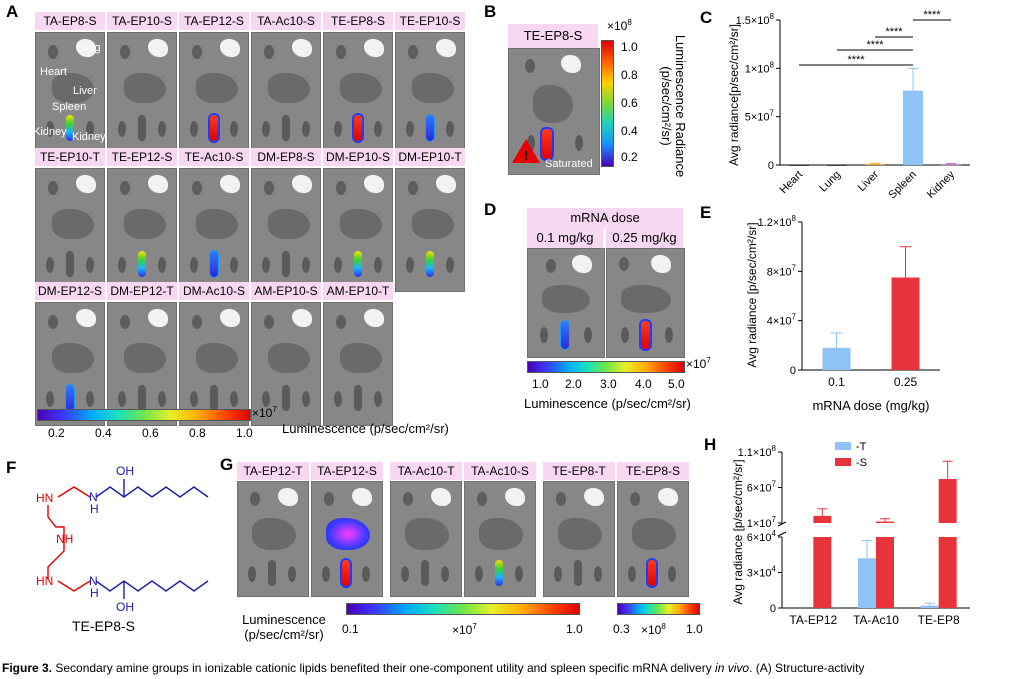  Describe the element at coordinates (653, 629) in the screenshot. I see `panel-g-bar2-multiplier: ×10⁸` at that location.